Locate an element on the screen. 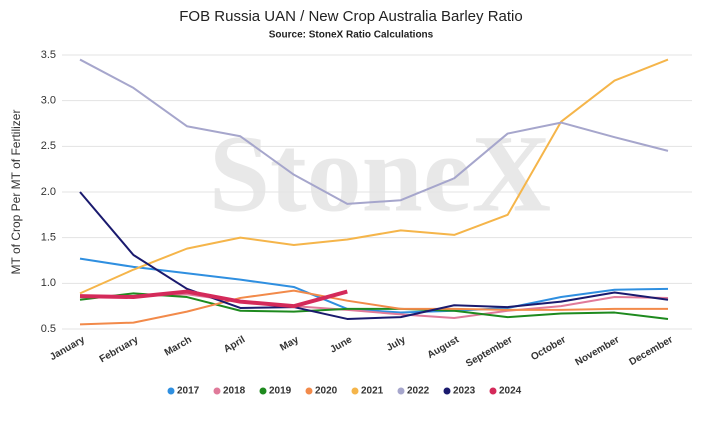  legend-label: 2019 is located at coordinates (280, 391).